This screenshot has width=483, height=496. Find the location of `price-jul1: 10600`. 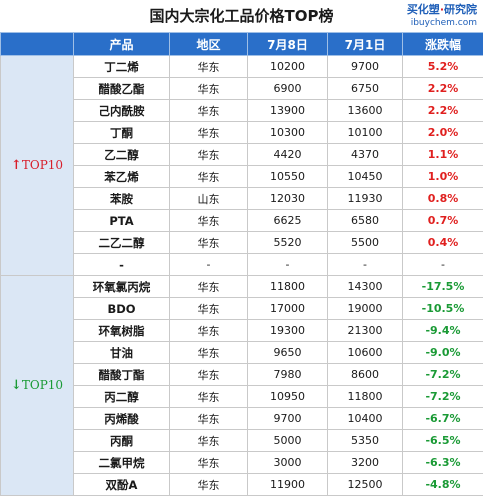

price-jul1: 10600 is located at coordinates (365, 353).